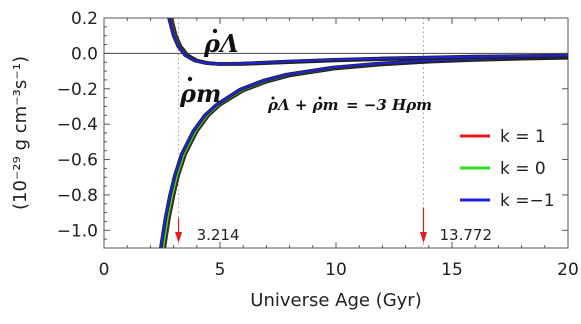 The image size is (581, 324). I want to click on rho-lambda-annotation: ρΛ, so click(221, 43).